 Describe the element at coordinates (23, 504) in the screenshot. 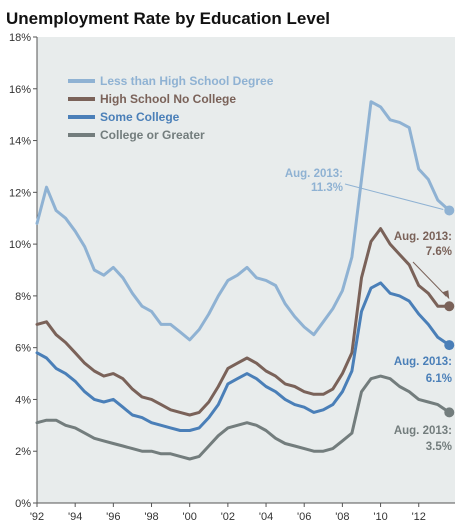

I see `y-tick-label: 0%` at that location.